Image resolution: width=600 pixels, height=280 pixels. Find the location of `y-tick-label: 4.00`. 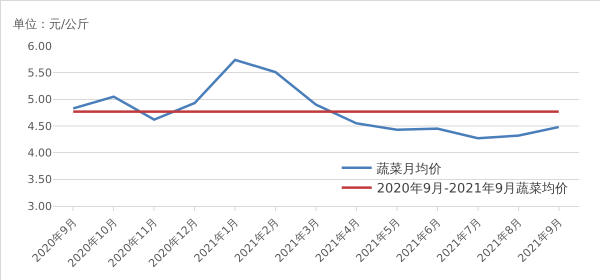

y-tick-label: 4.00 is located at coordinates (40, 153).